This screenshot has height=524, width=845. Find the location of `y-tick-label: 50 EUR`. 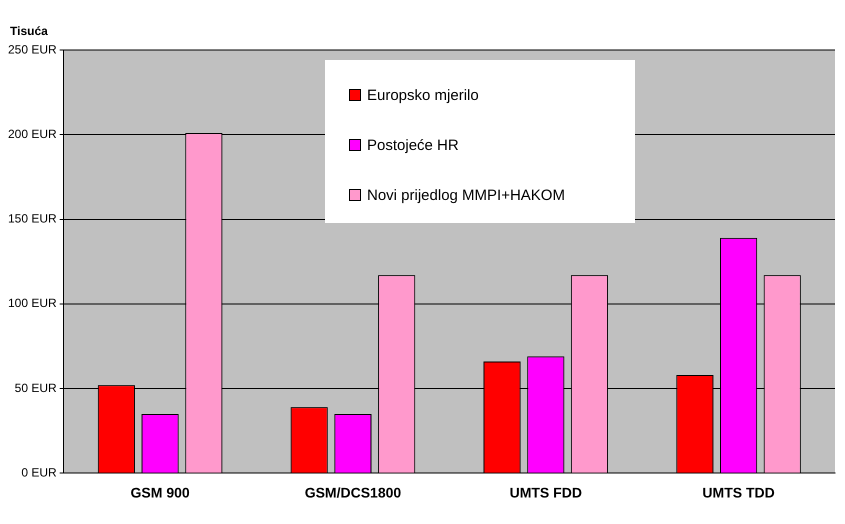

y-tick-label: 50 EUR is located at coordinates (36, 387).